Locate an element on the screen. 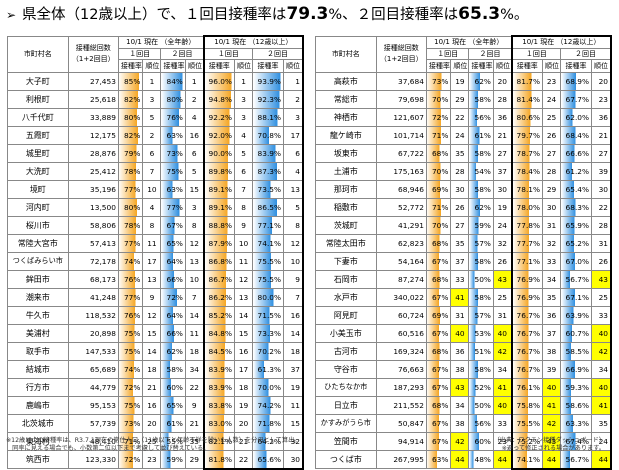  rank-dose1-all: 25 is located at coordinates (152, 441).